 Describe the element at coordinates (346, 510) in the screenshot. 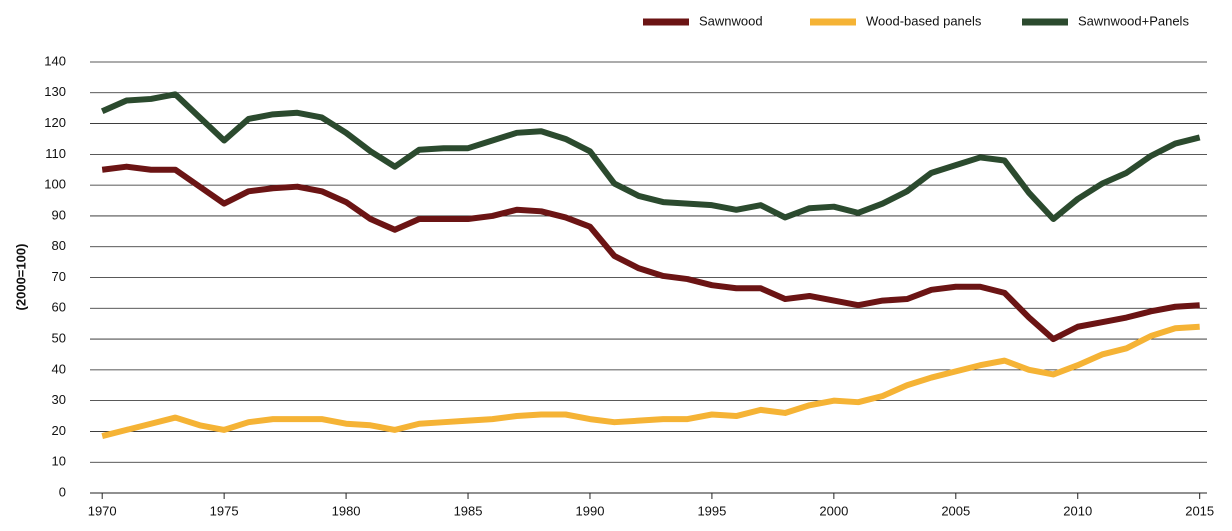

I see `x-tick-label: 1980` at that location.